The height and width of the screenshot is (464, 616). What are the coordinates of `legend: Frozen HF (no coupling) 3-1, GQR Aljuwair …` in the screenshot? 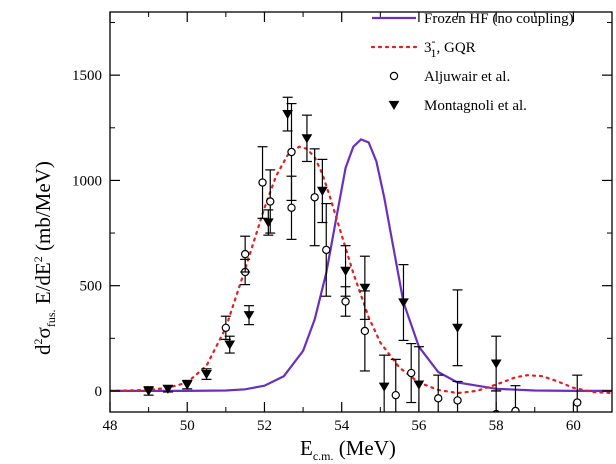 It's located at (472, 62).